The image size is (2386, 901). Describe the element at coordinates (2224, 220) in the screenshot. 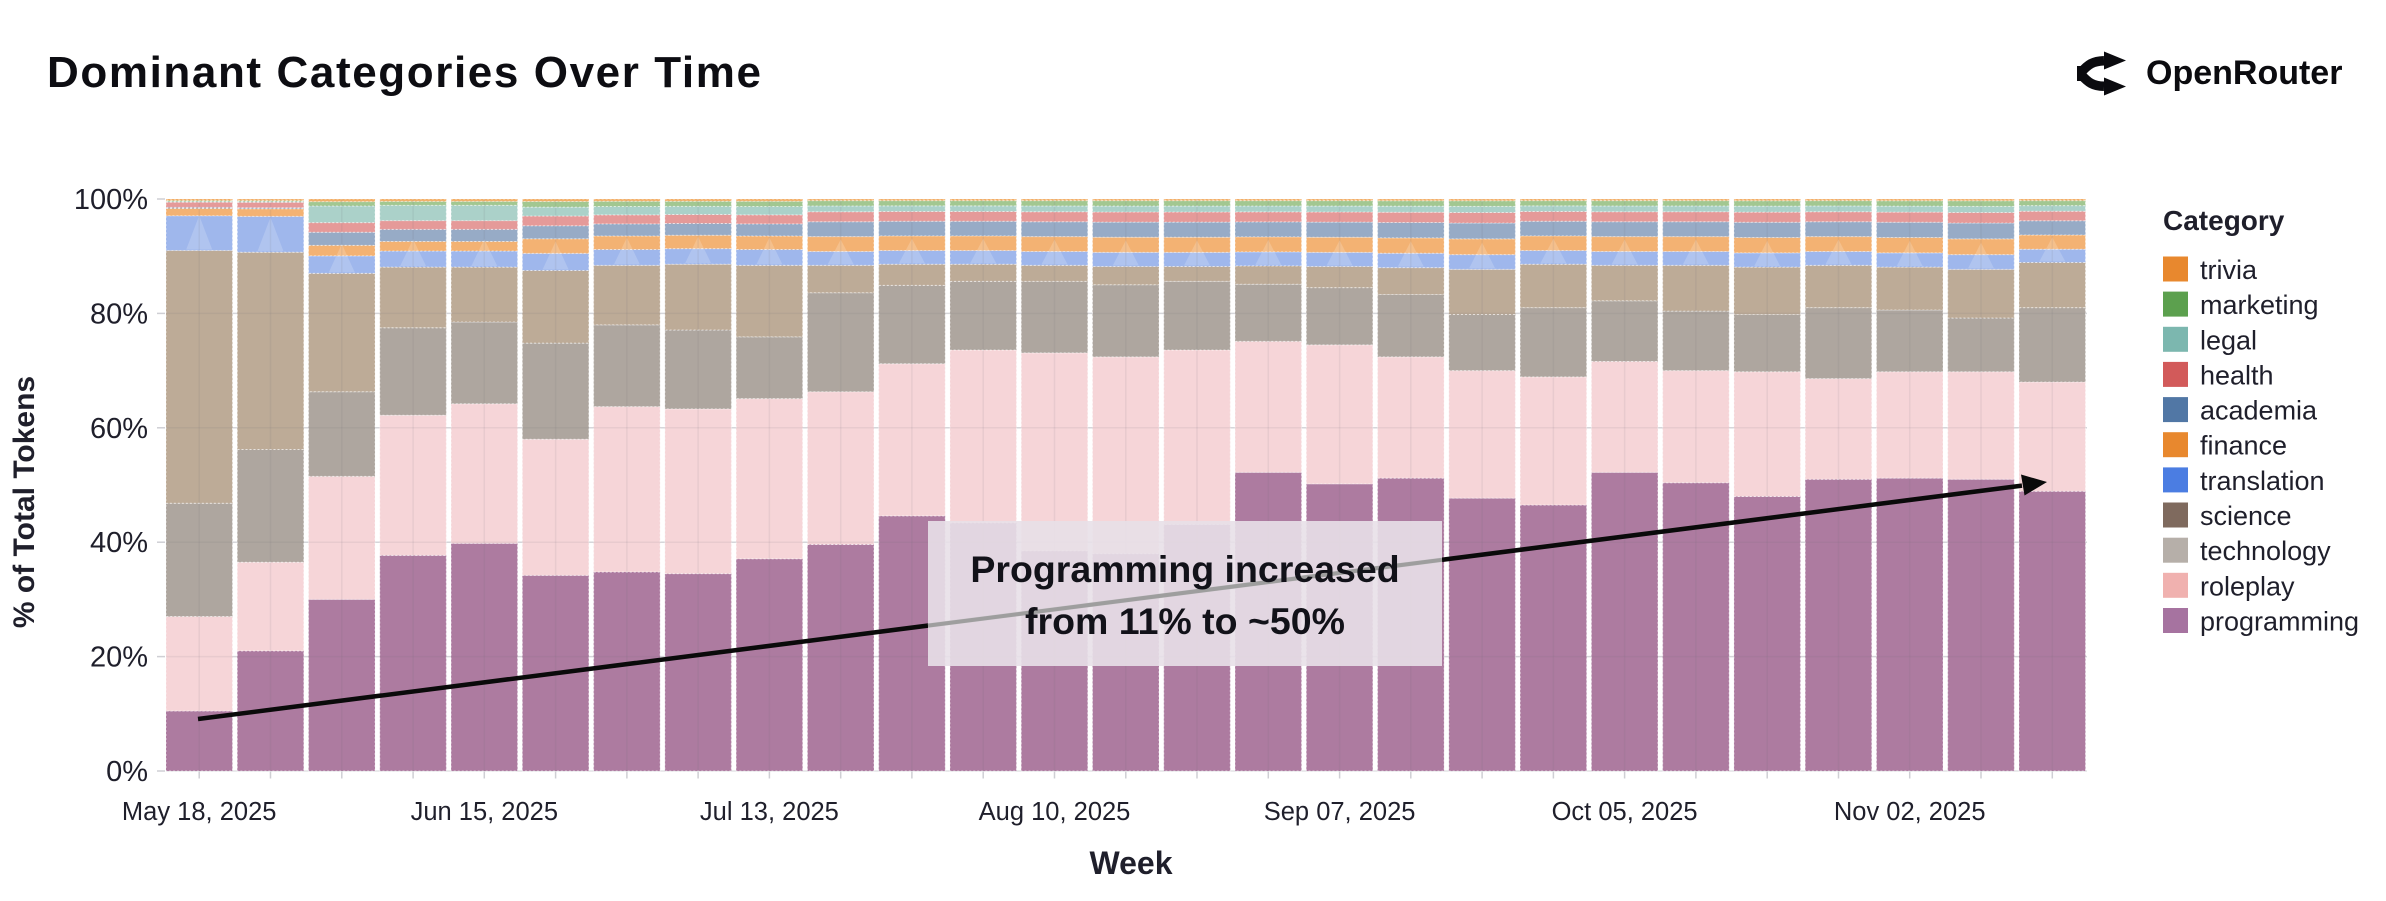

I see `svg-text: Category` at that location.